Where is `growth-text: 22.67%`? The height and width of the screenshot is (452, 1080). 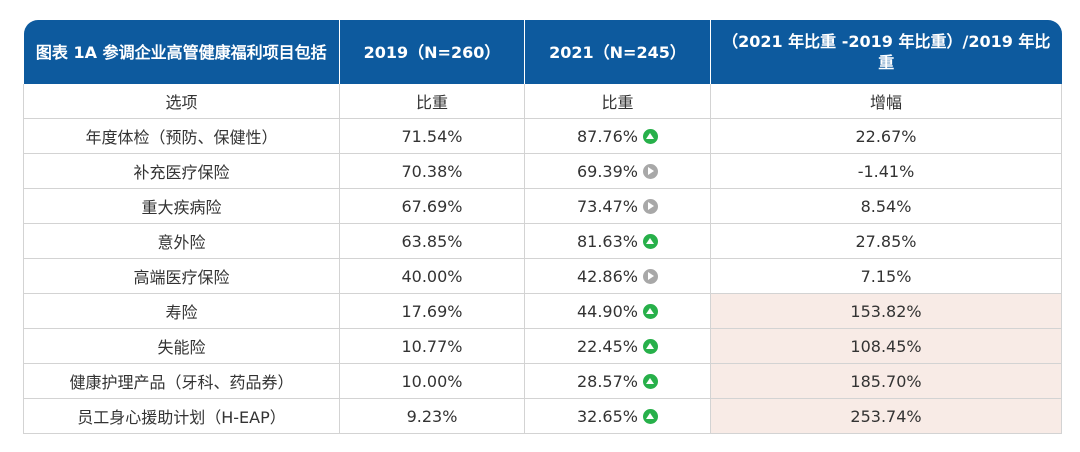
growth-text: 22.67% is located at coordinates (886, 136).